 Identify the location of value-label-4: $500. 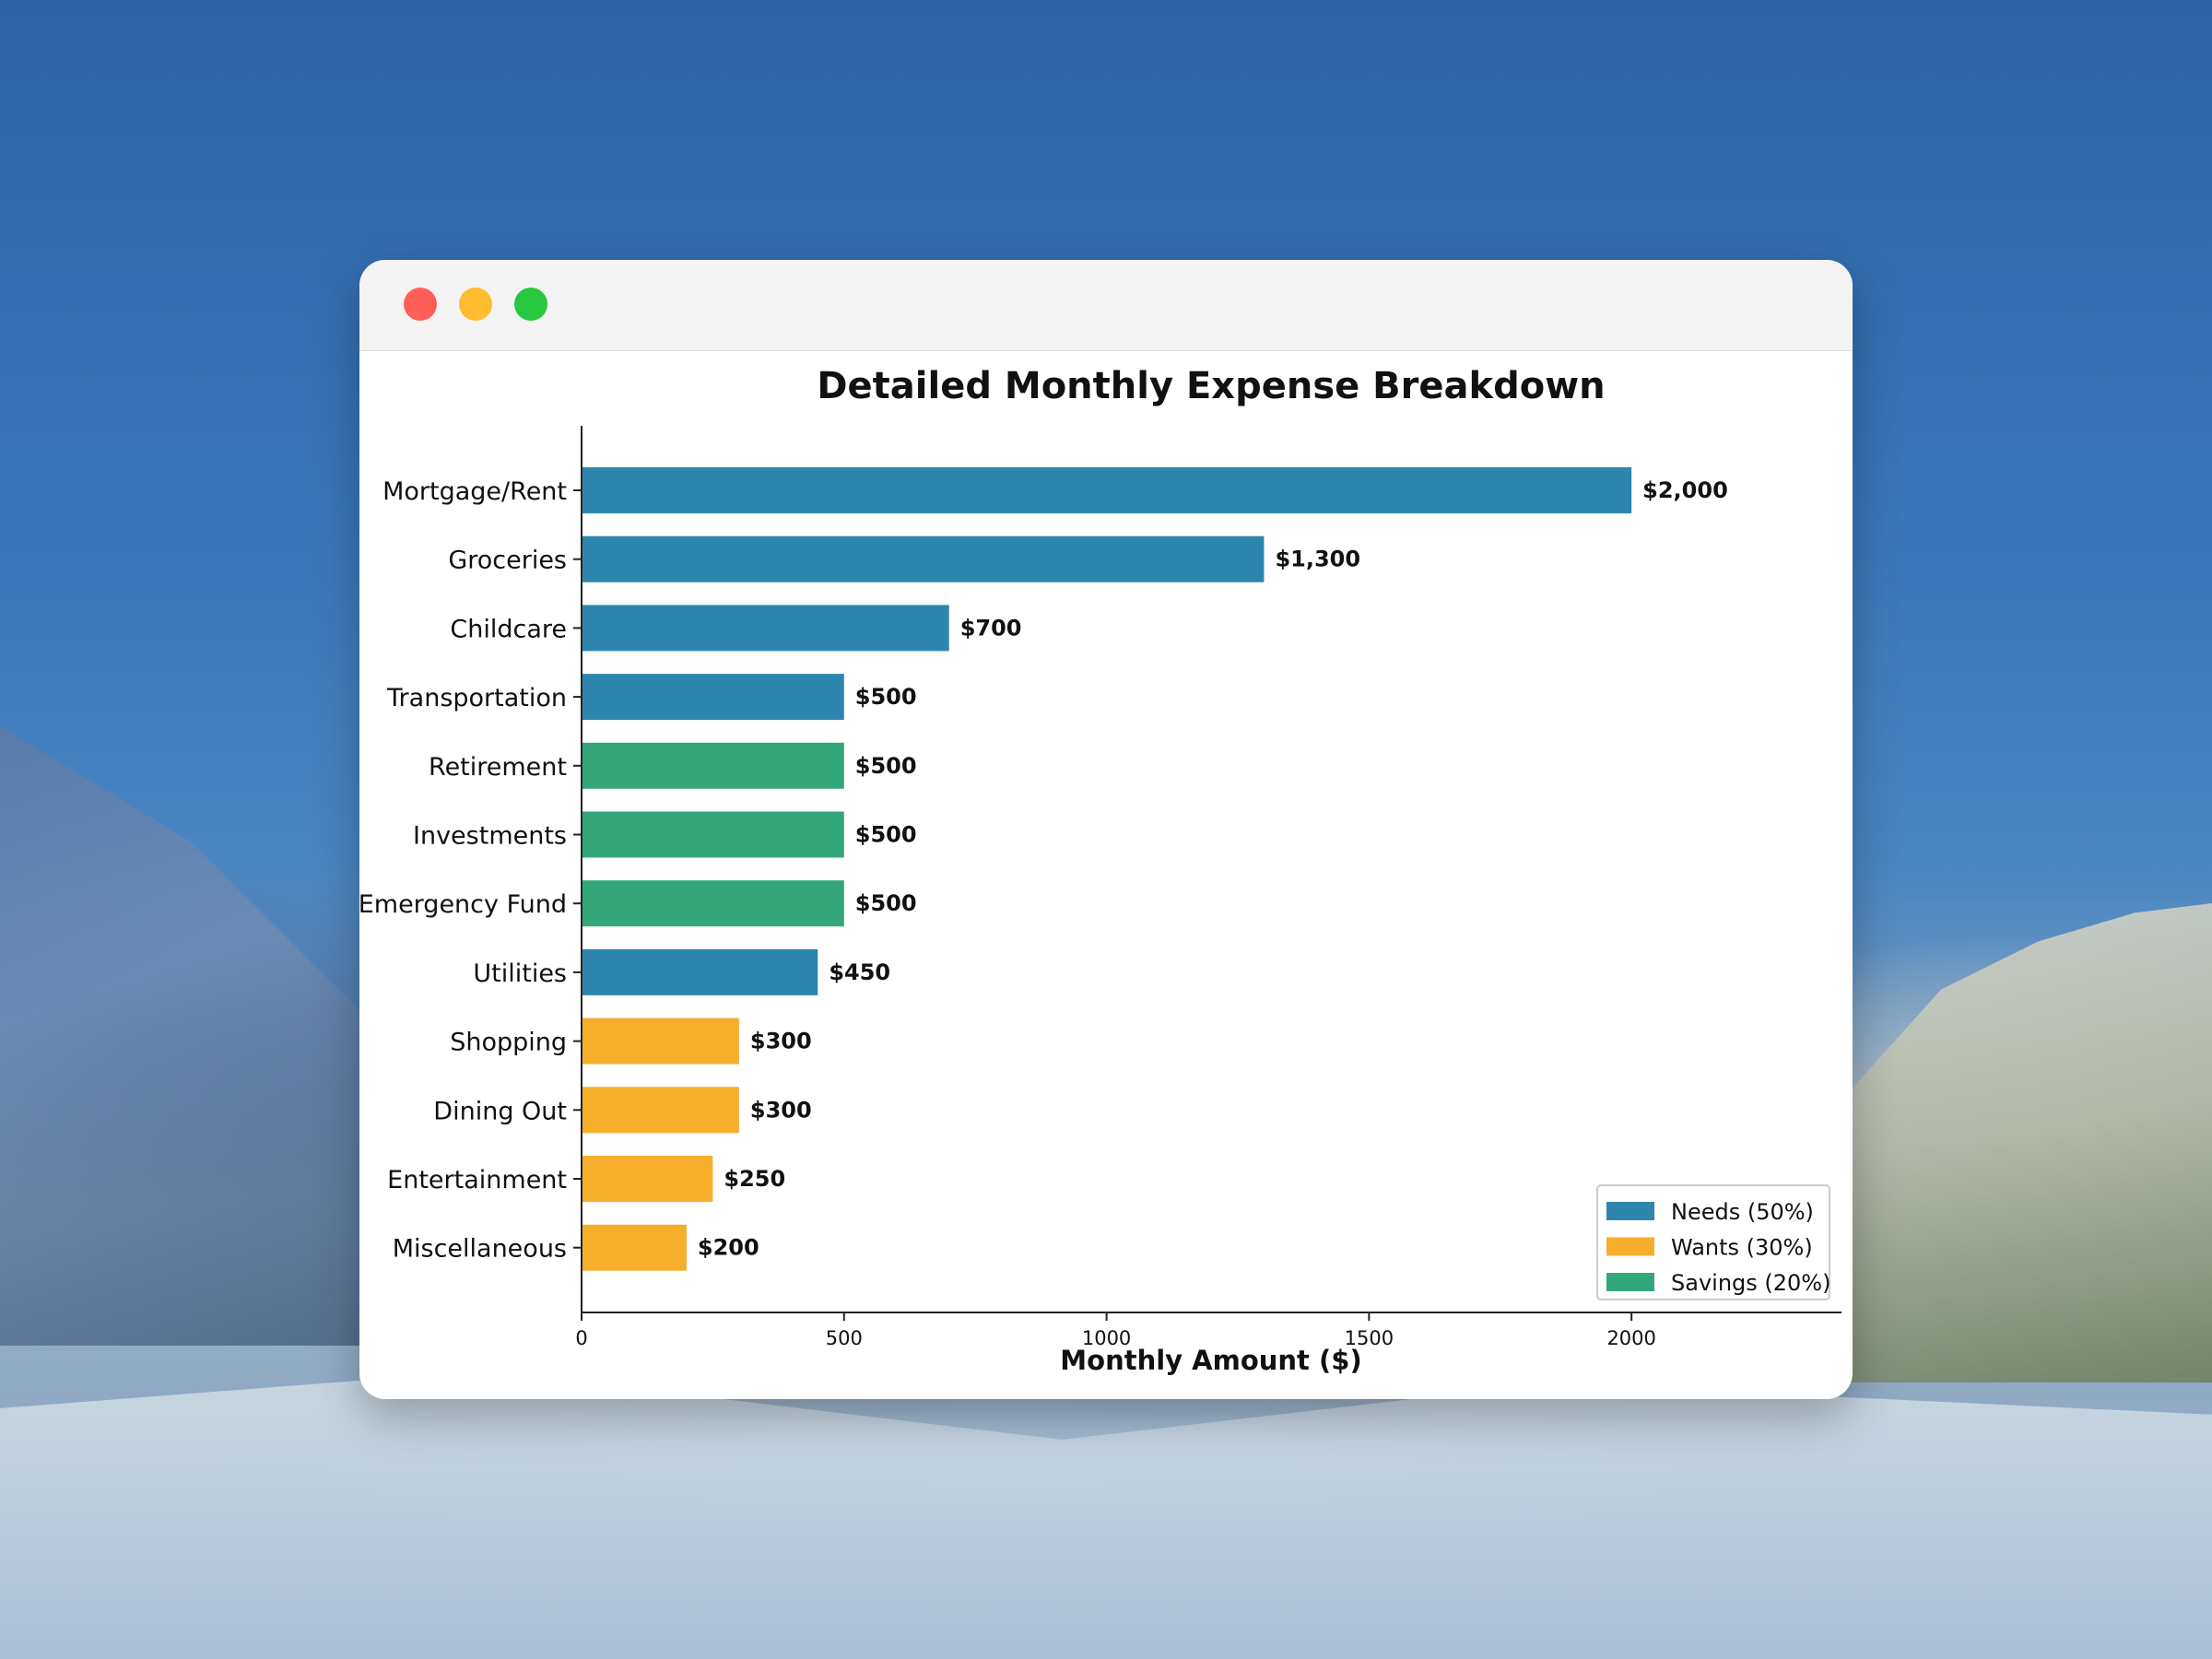
(886, 766).